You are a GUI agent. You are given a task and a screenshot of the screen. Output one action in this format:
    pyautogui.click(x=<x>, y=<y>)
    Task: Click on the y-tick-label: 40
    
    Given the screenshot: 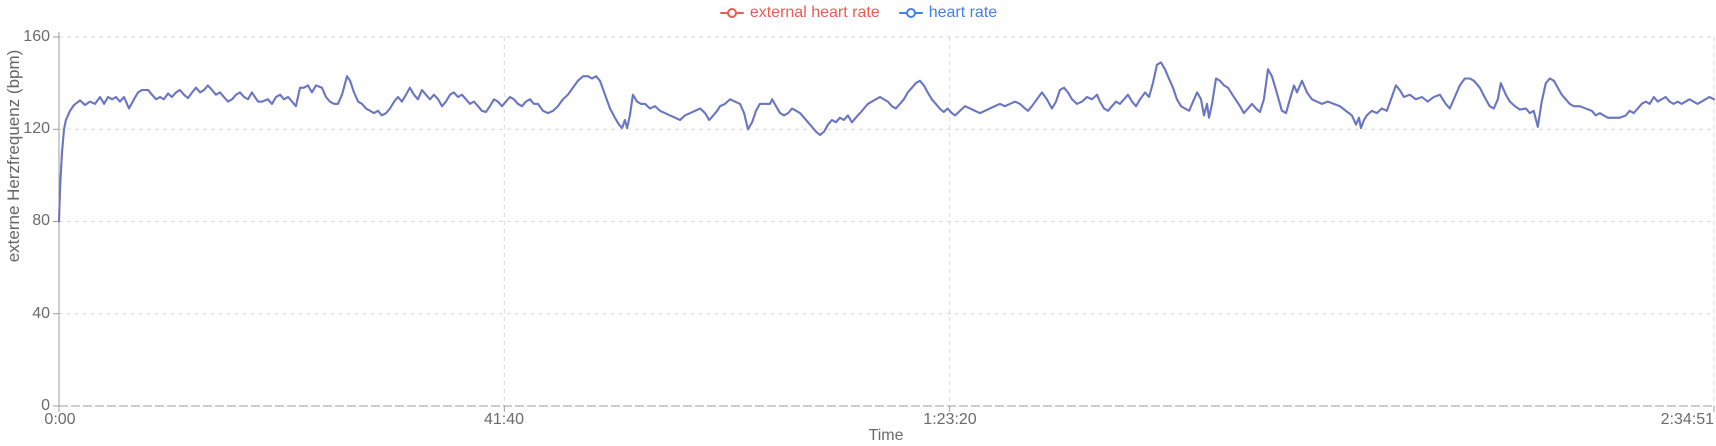 What is the action you would take?
    pyautogui.click(x=41, y=313)
    